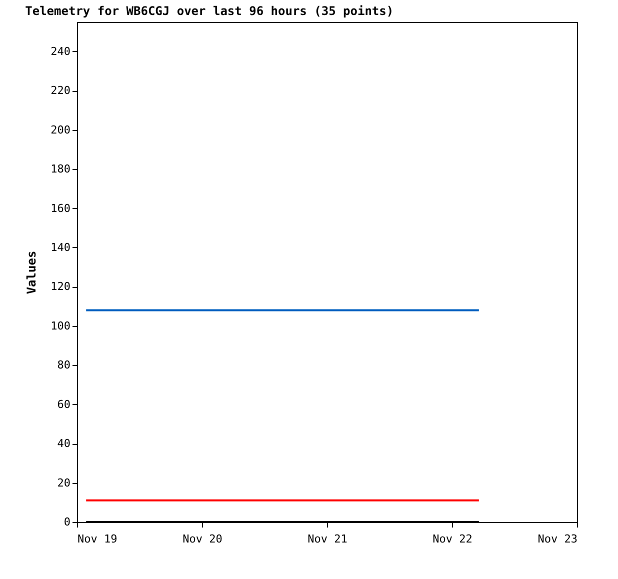  Describe the element at coordinates (63, 404) in the screenshot. I see `y-tick-label: 60` at that location.